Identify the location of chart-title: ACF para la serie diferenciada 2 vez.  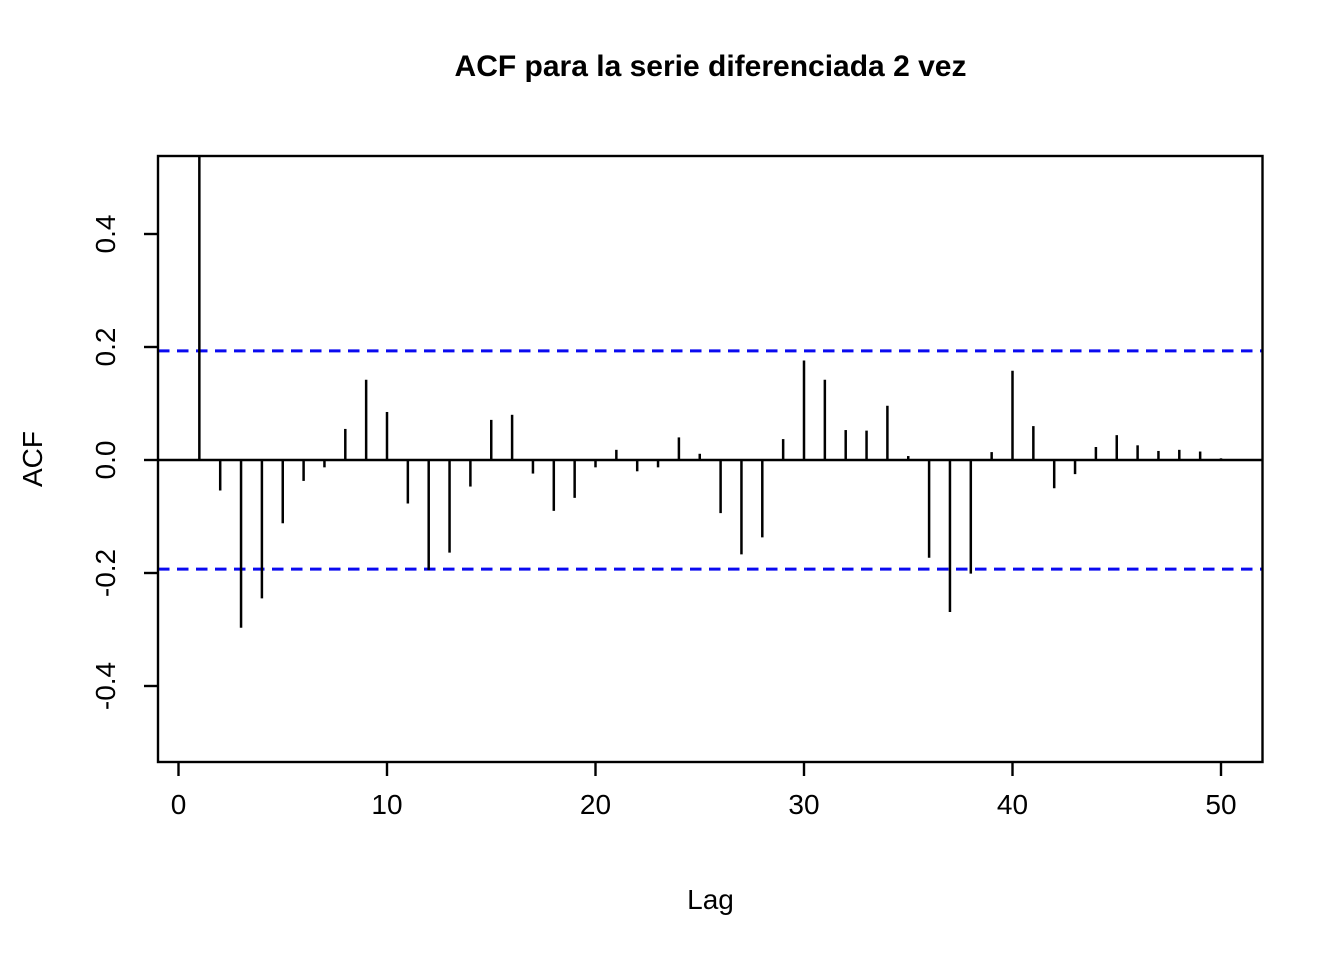
(710, 66).